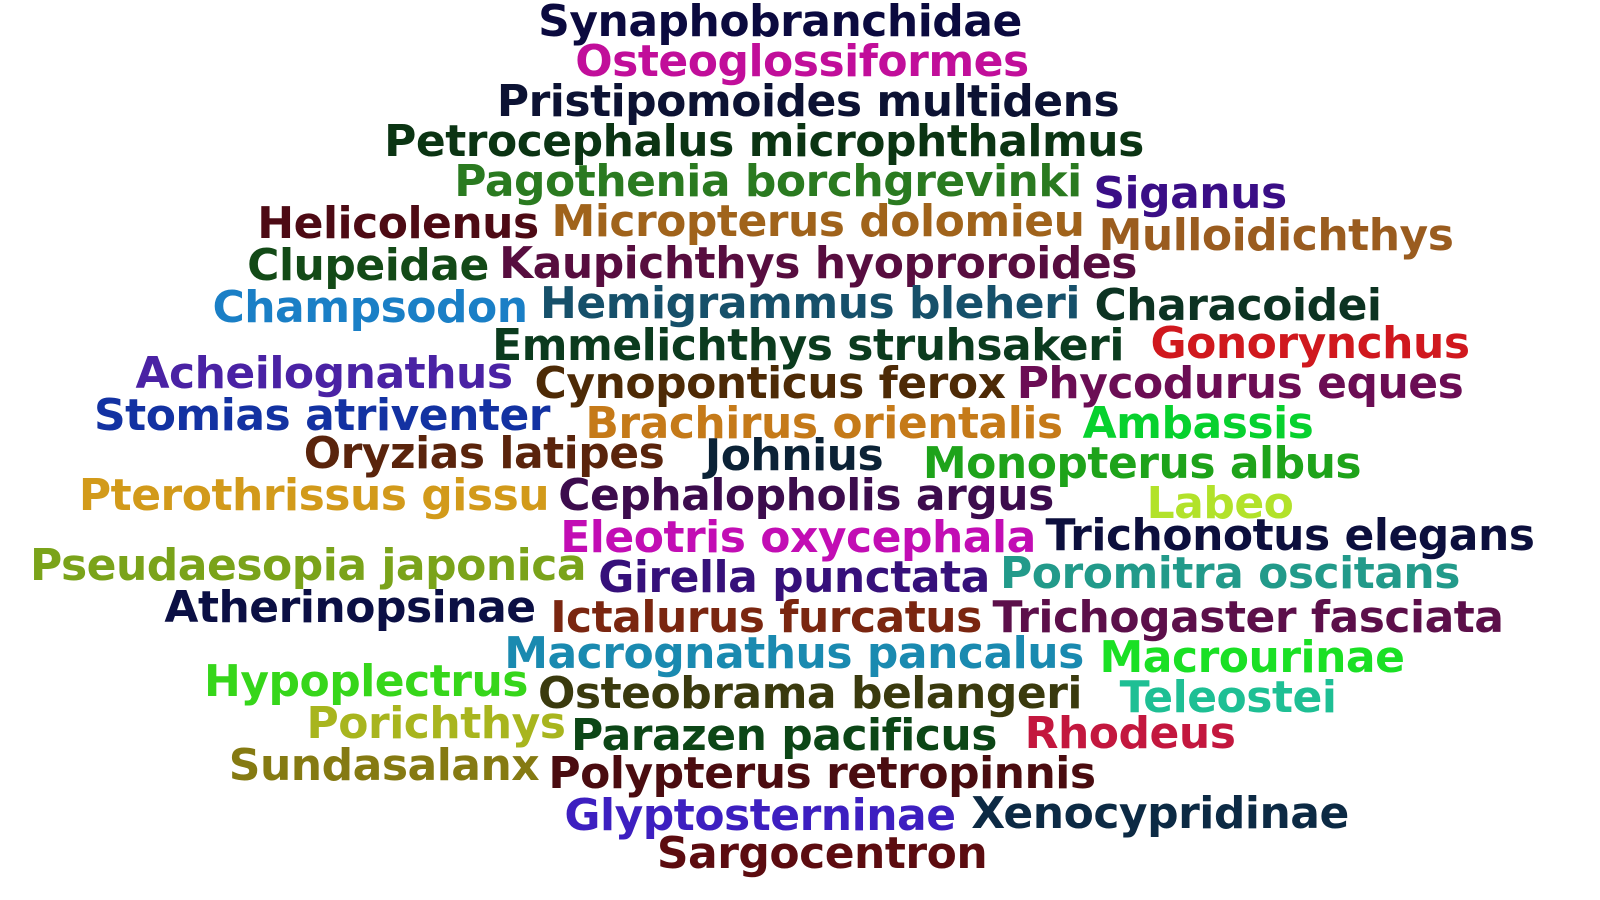 The image size is (1600, 900). I want to click on cloud-word: Helicolenus, so click(398, 223).